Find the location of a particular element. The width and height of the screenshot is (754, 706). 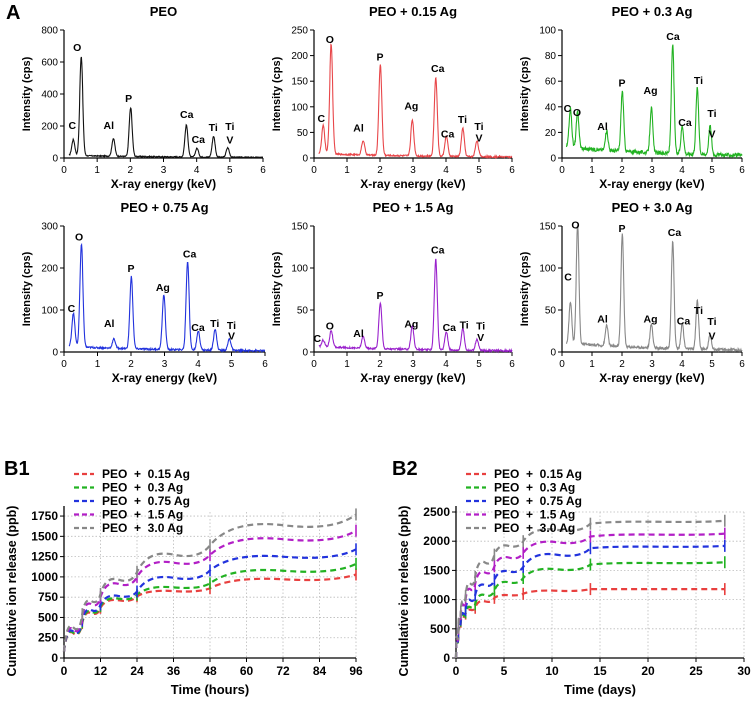

x-tick-label: 10 is located at coordinates (552, 671).